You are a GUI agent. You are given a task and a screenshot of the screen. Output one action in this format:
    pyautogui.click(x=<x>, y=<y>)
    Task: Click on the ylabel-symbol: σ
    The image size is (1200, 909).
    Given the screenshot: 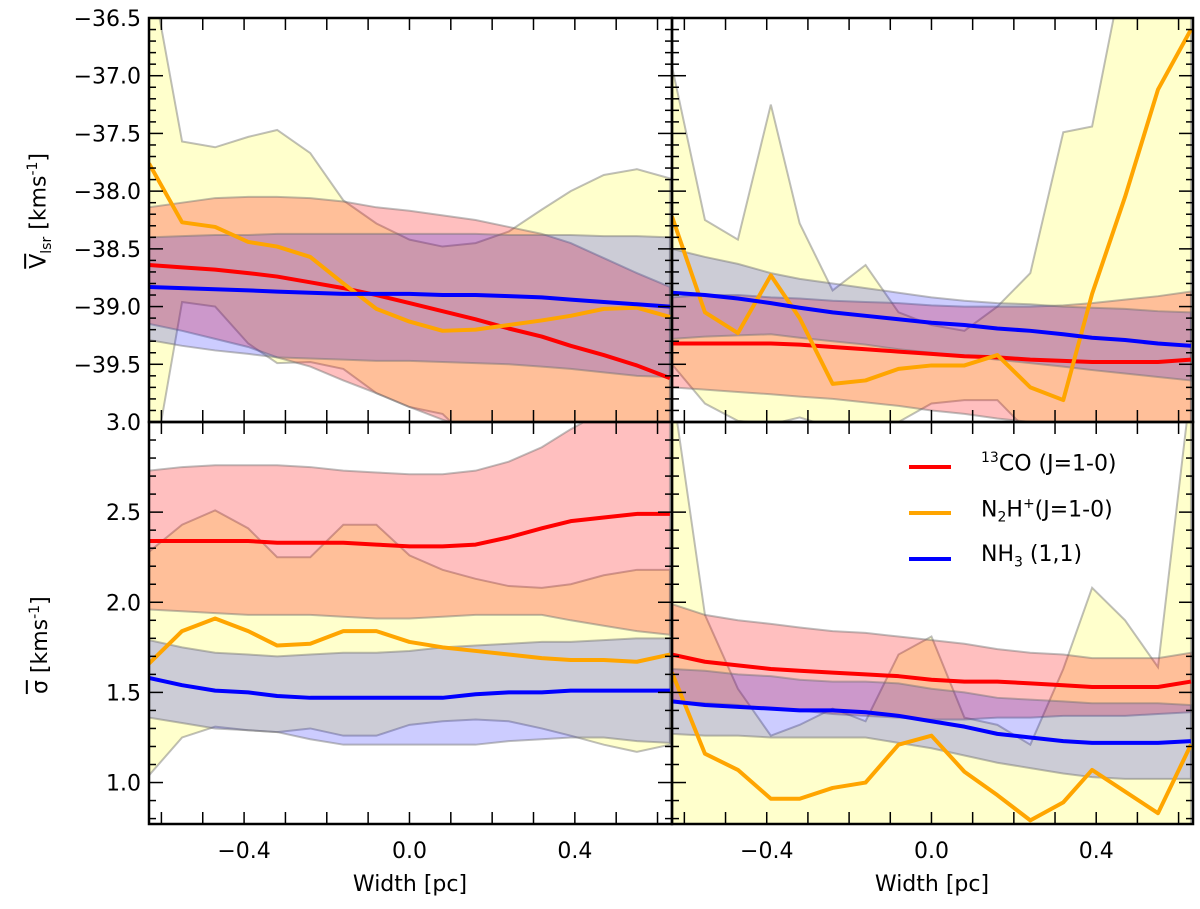 What is the action you would take?
    pyautogui.click(x=41, y=687)
    